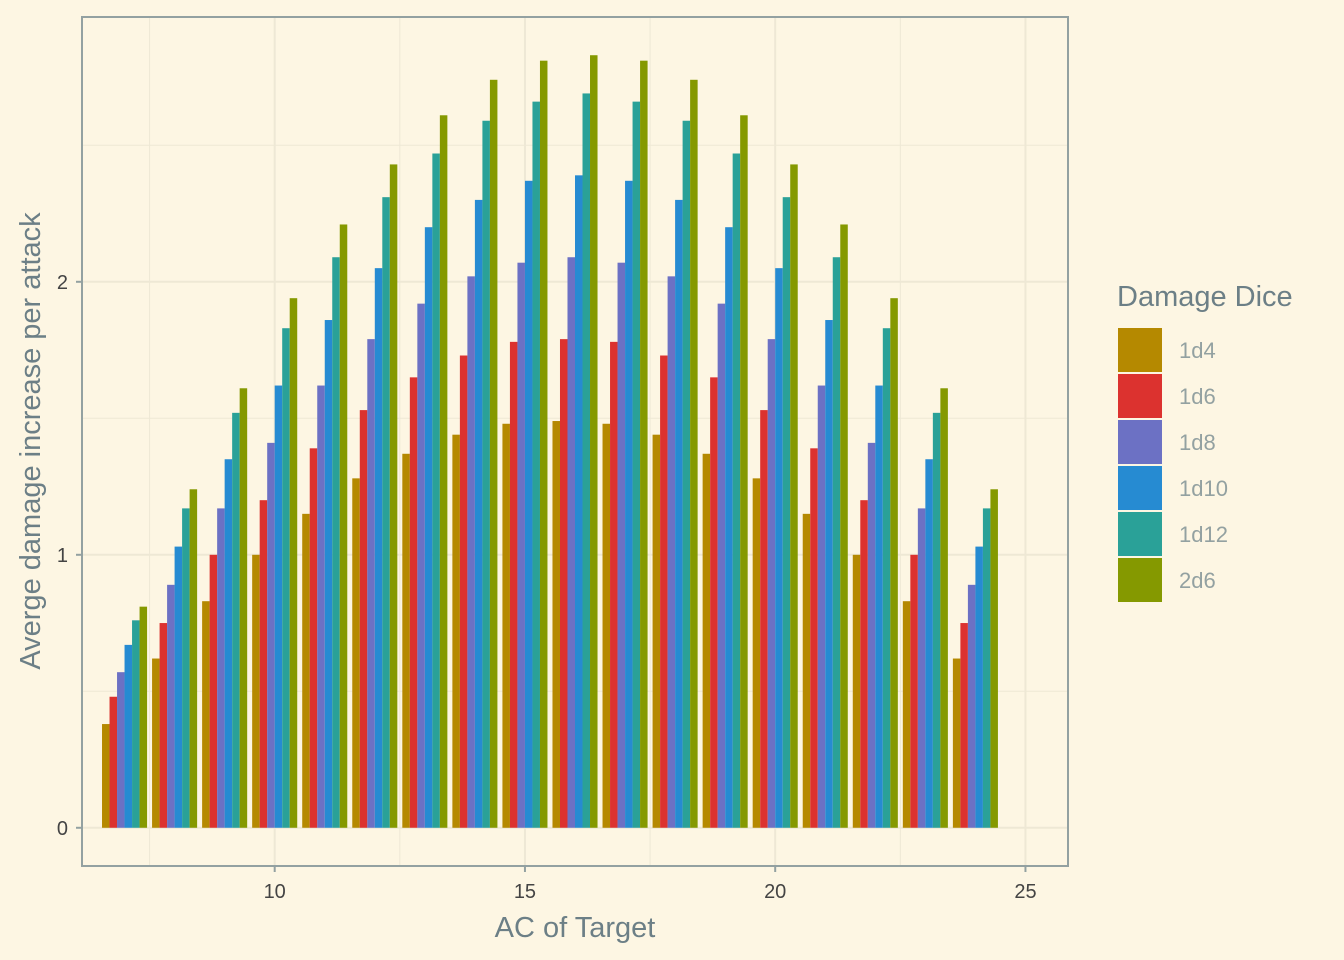  What do you see at coordinates (62, 829) in the screenshot?
I see `y-tick-label: 0` at bounding box center [62, 829].